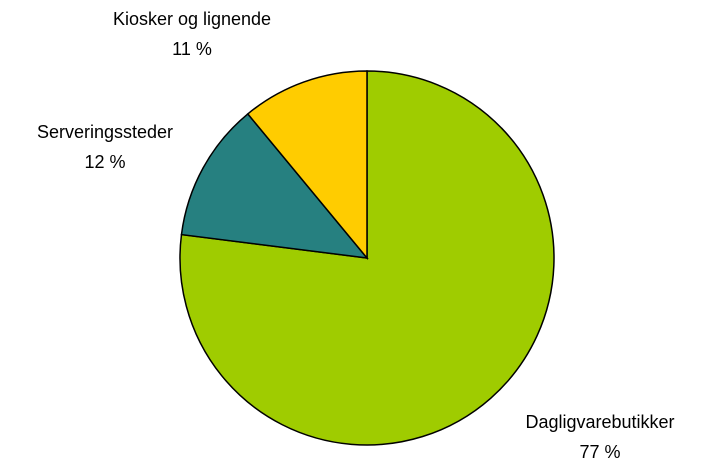 This screenshot has width=704, height=468. Describe the element at coordinates (599, 422) in the screenshot. I see `slice-label: Dagligvarebutikker` at that location.